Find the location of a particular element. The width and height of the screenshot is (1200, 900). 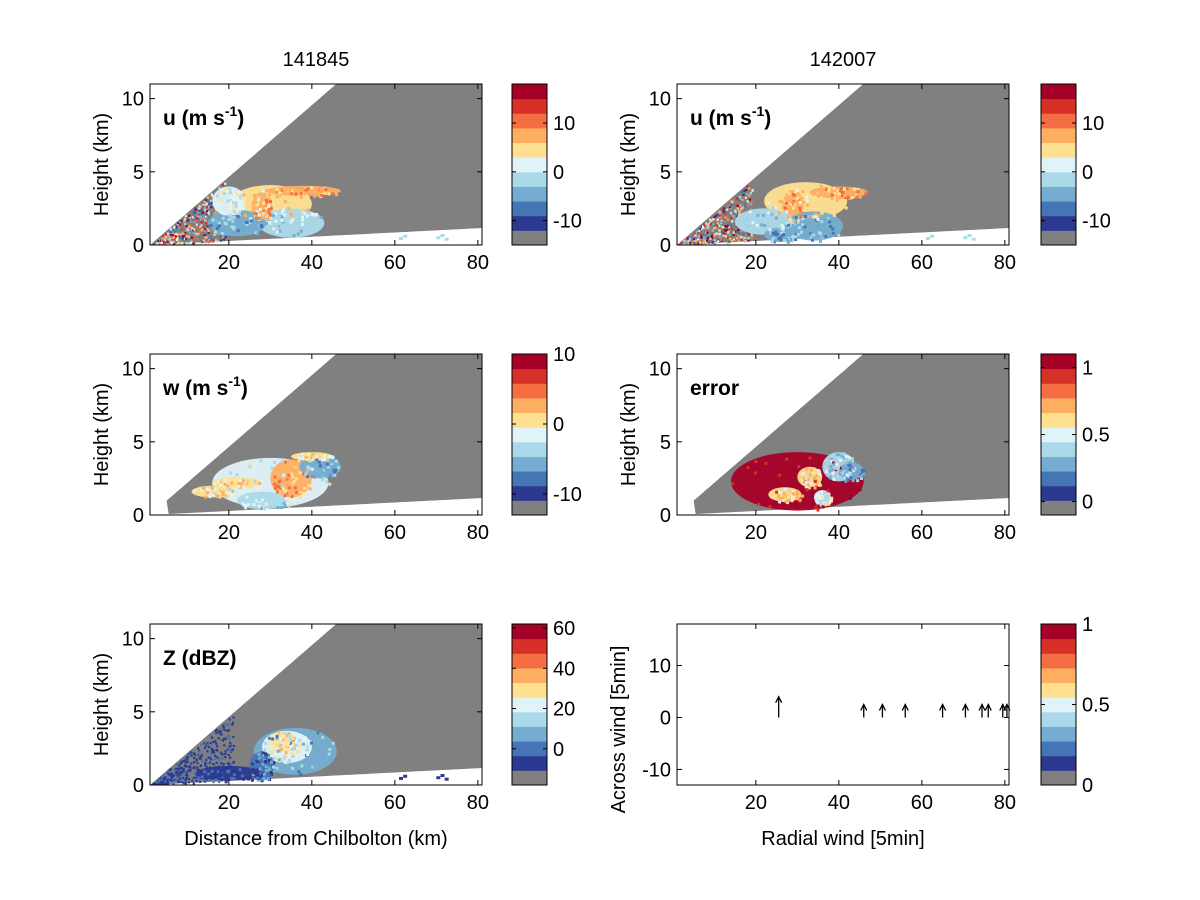

field-Z is located at coordinates (322, 755).